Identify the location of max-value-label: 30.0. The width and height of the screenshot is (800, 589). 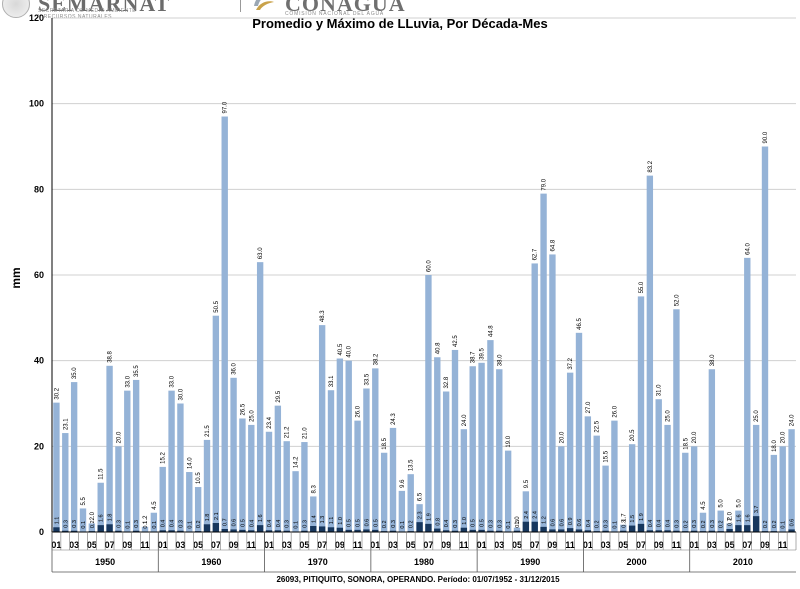
(181, 394).